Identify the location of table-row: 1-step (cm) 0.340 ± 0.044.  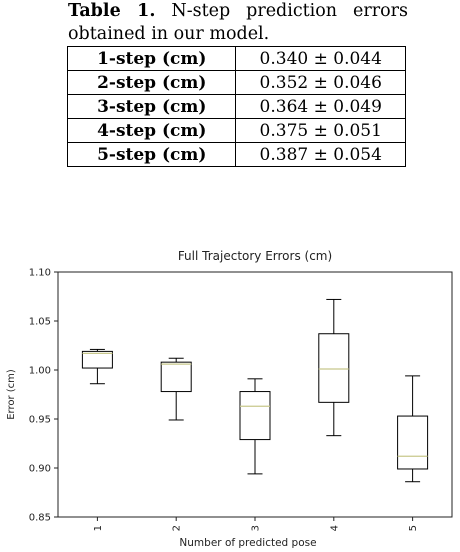
(236, 58).